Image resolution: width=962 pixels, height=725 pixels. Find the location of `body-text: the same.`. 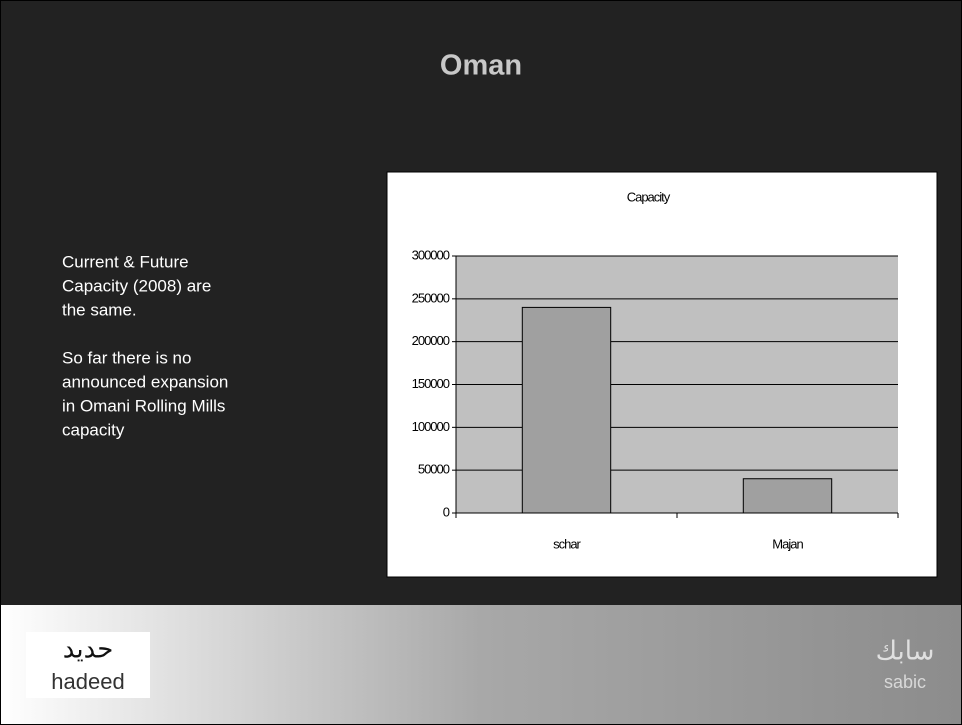

body-text: the same. is located at coordinates (99, 309).